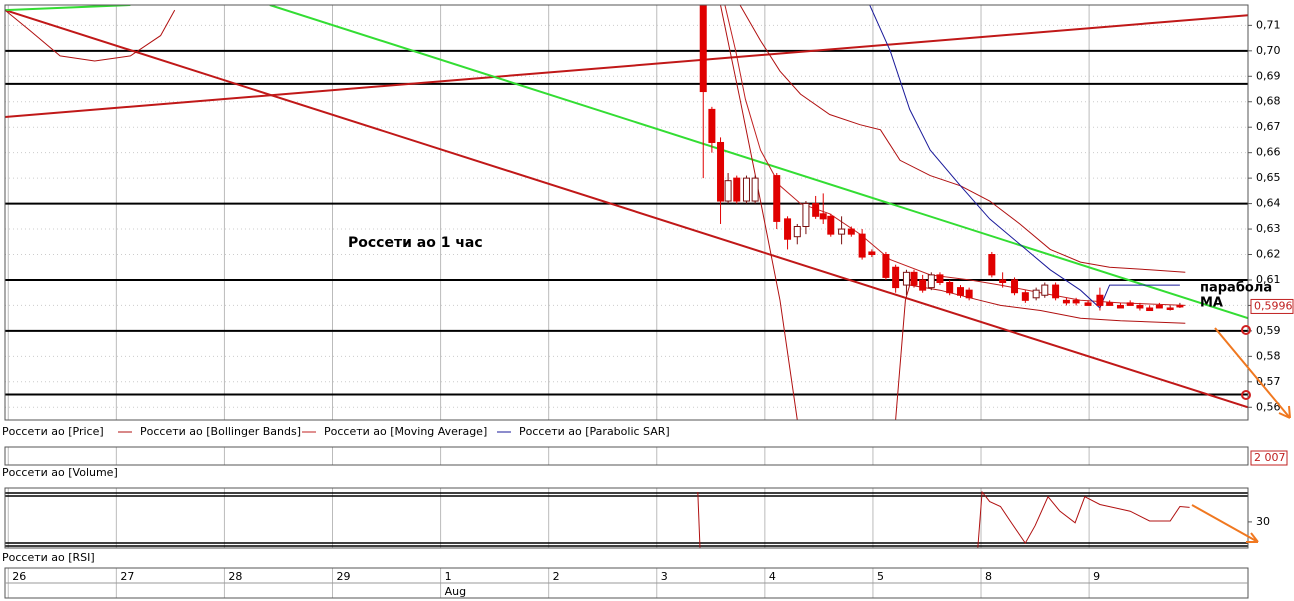  What do you see at coordinates (1268, 203) in the screenshot?
I see `y-tick-label: 0,64` at bounding box center [1268, 203].